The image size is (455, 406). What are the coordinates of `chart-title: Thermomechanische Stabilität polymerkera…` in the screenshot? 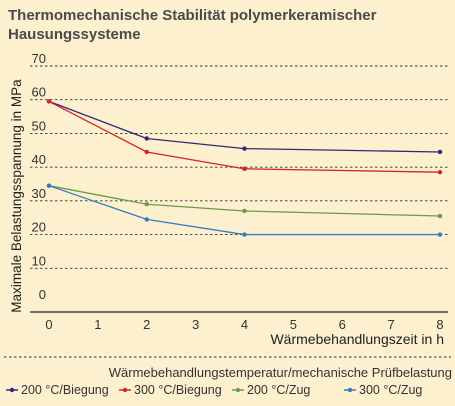 It's located at (192, 25).